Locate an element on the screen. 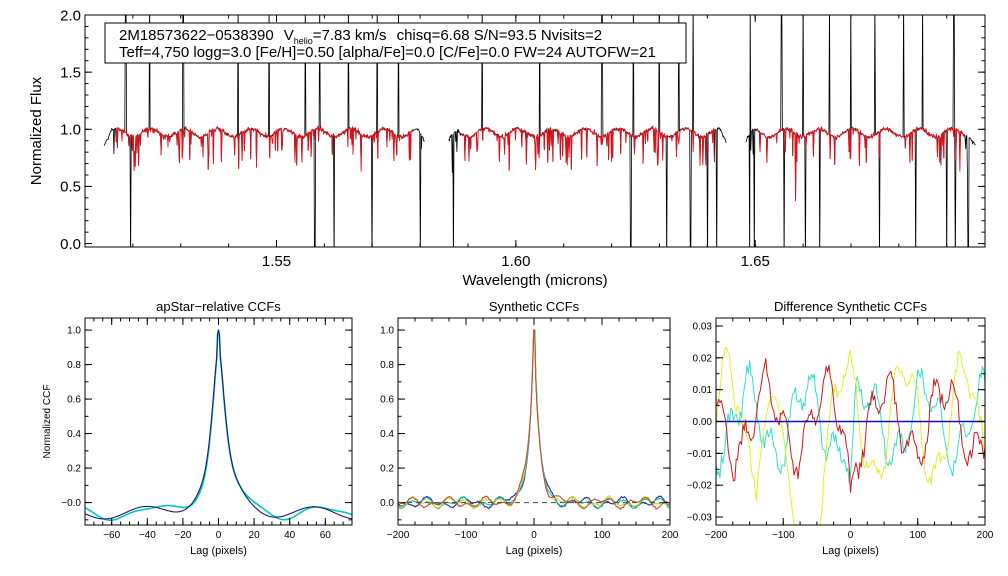  vhelio-value: =7.83 km/s is located at coordinates (350, 35).